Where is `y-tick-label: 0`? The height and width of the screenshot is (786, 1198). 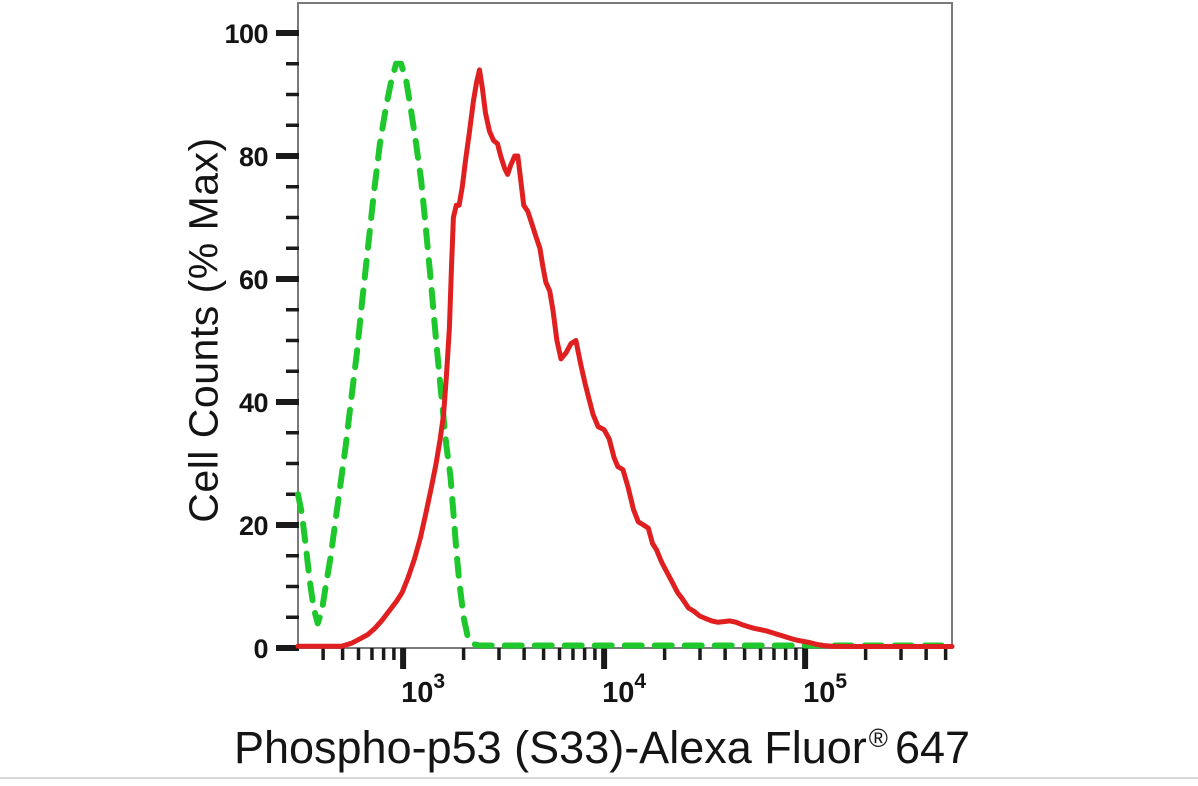 y-tick-label: 0 is located at coordinates (260, 649).